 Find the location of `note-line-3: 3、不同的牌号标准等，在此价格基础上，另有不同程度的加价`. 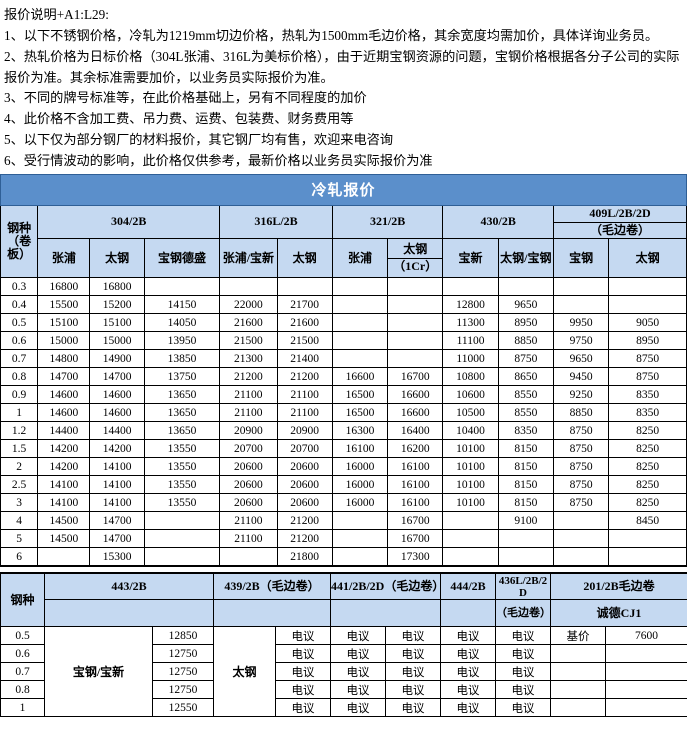

note-line-3: 3、不同的牌号标准等，在此价格基础上，另有不同程度的加价 is located at coordinates (185, 98).